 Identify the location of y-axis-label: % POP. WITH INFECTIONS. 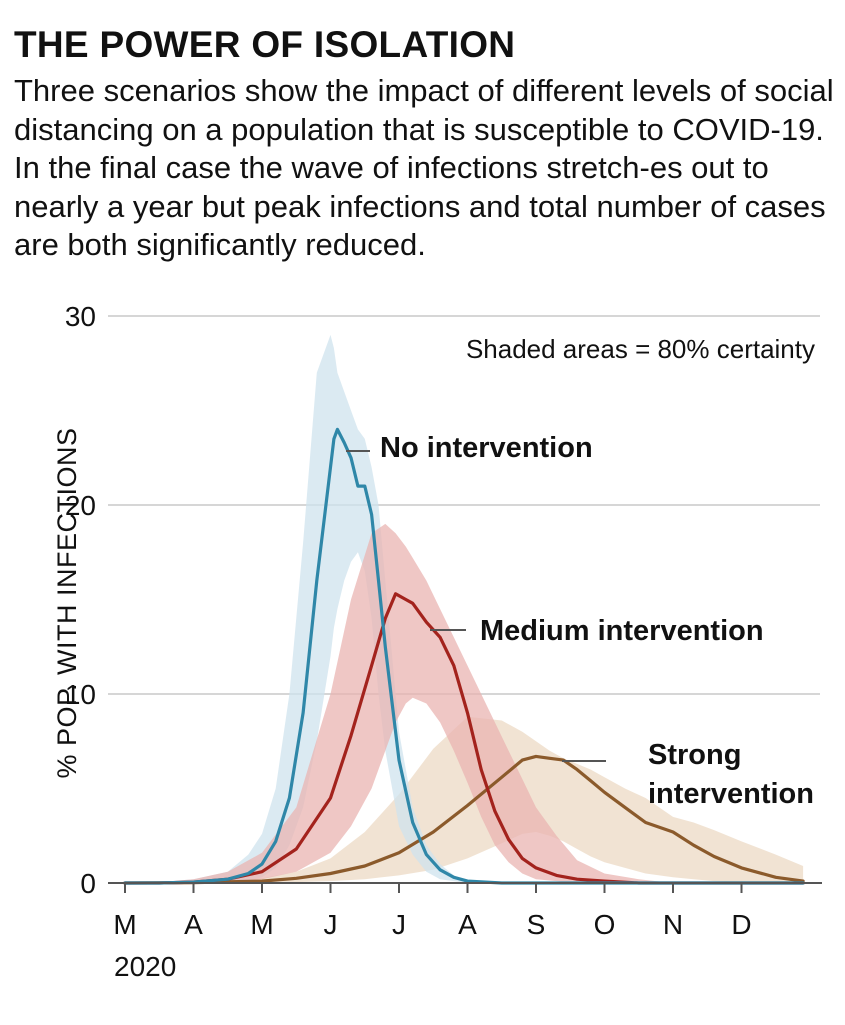
(67, 602).